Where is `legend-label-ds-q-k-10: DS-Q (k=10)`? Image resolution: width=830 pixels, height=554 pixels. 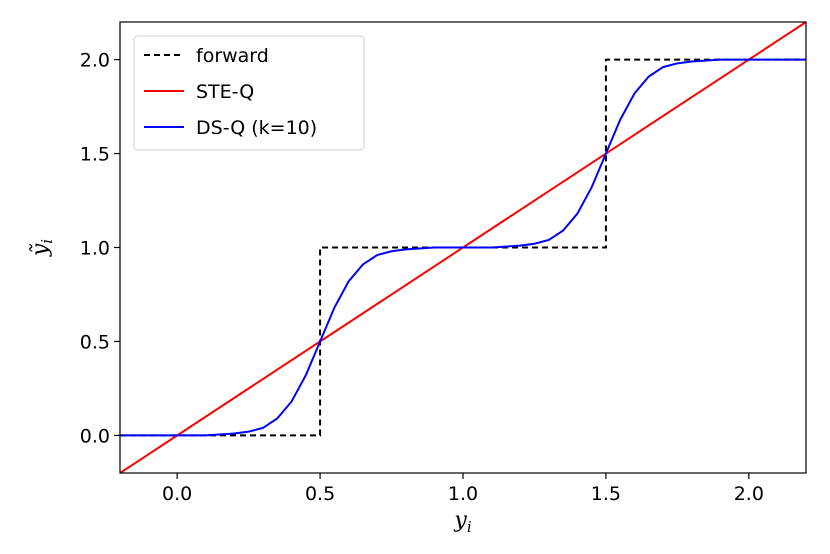 legend-label-ds-q-k-10: DS-Q (k=10) is located at coordinates (256, 128).